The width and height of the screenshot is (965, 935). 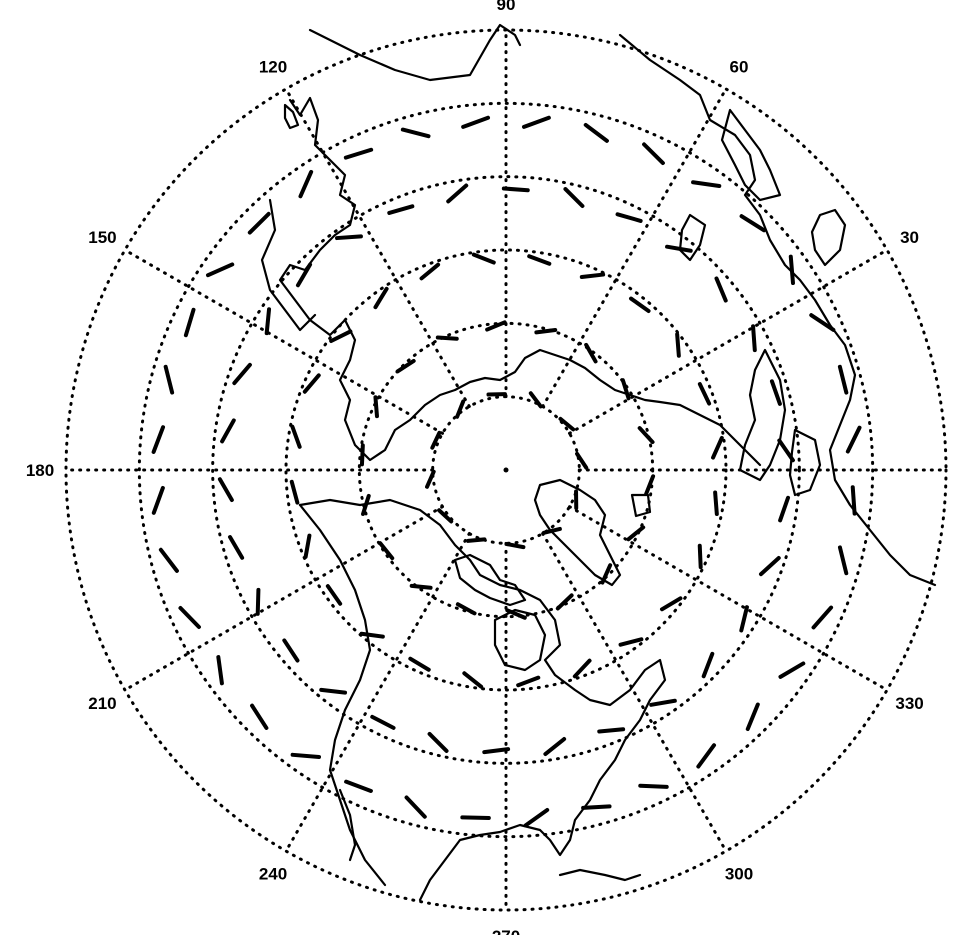 I want to click on coastline-east-asia, so click(x=415, y=52).